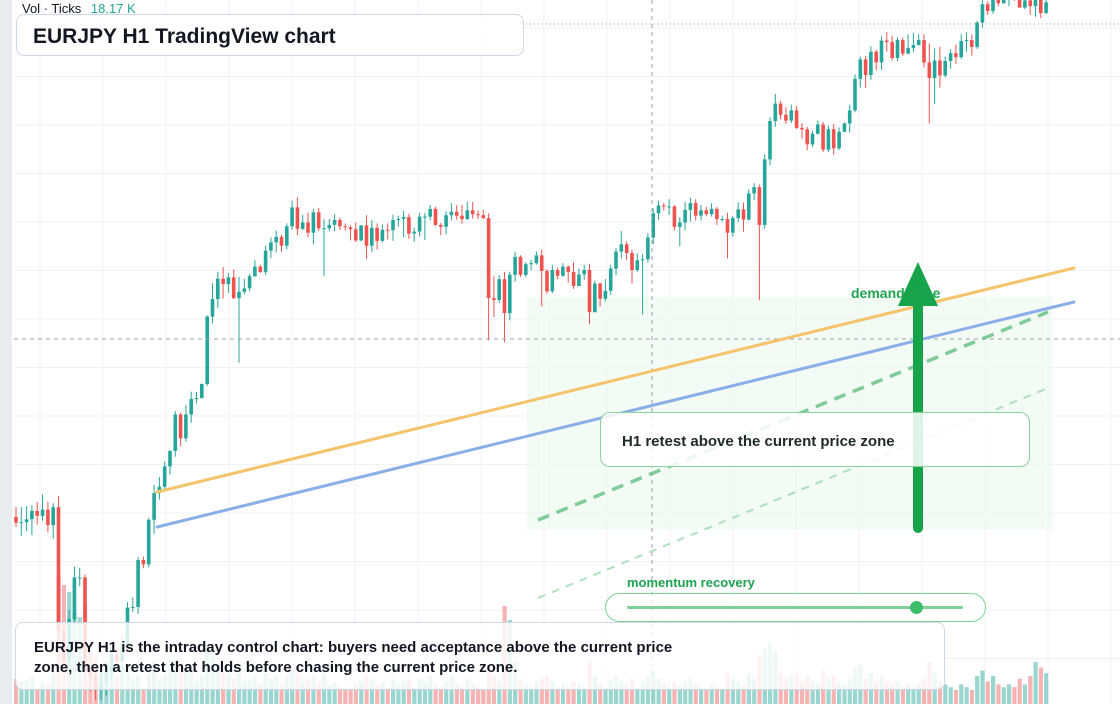 This screenshot has height=704, width=1120. I want to click on retest-callout-text: H1 retest above the current price zone, so click(758, 441).